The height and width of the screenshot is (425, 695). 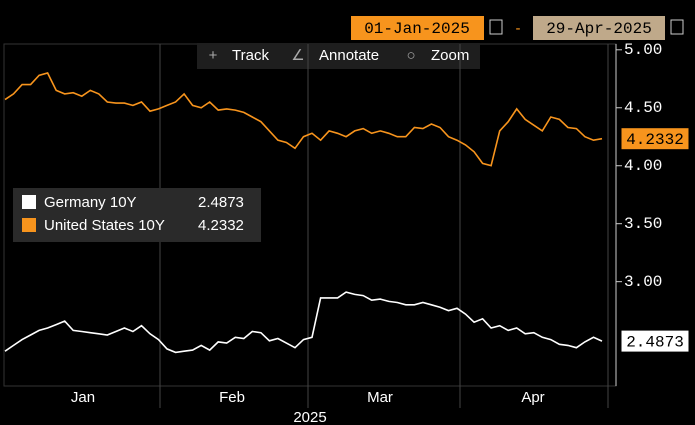 What do you see at coordinates (643, 282) in the screenshot?
I see `y-tick-label: 3.00` at bounding box center [643, 282].